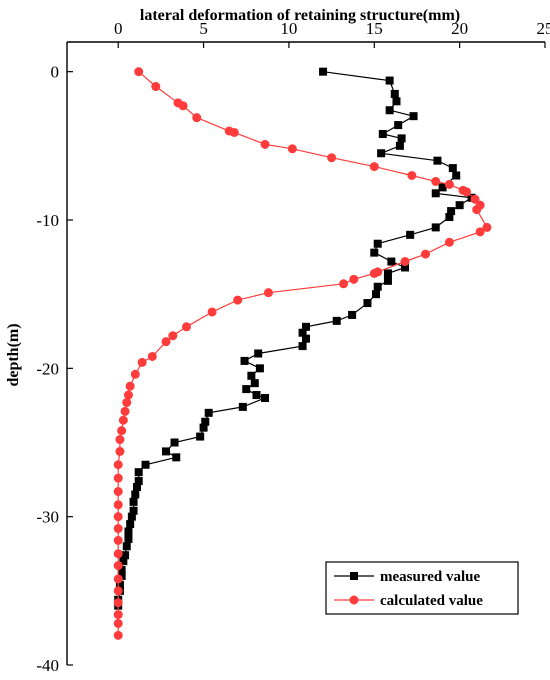 This screenshot has width=550, height=680. What do you see at coordinates (203, 28) in the screenshot?
I see `x-tick-label-1: 5` at bounding box center [203, 28].